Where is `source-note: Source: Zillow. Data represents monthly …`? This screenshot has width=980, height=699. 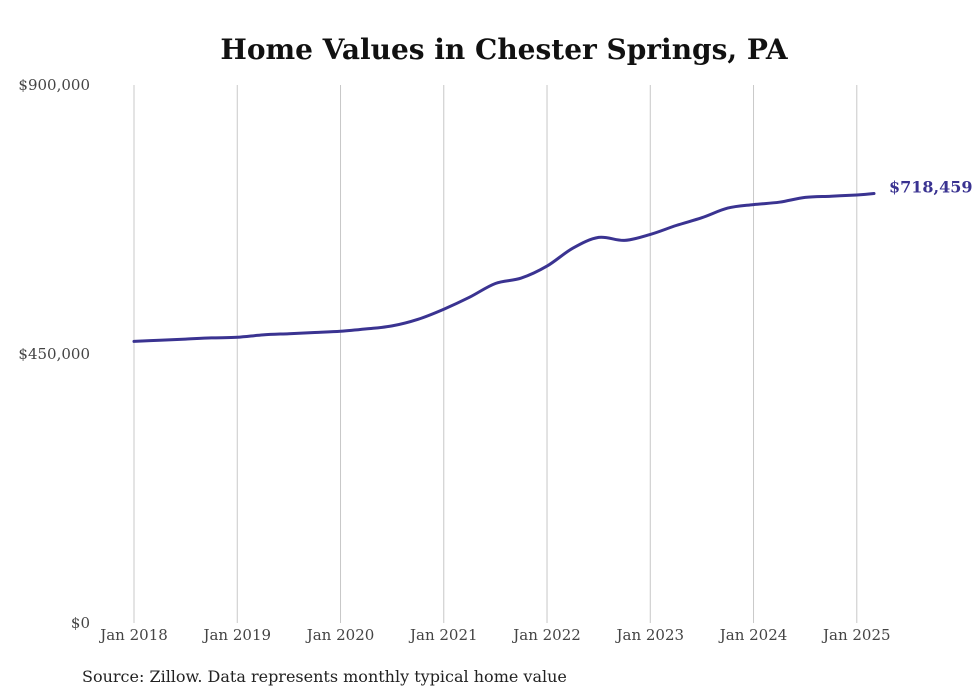 source-note: Source: Zillow. Data represents monthly … is located at coordinates (324, 676).